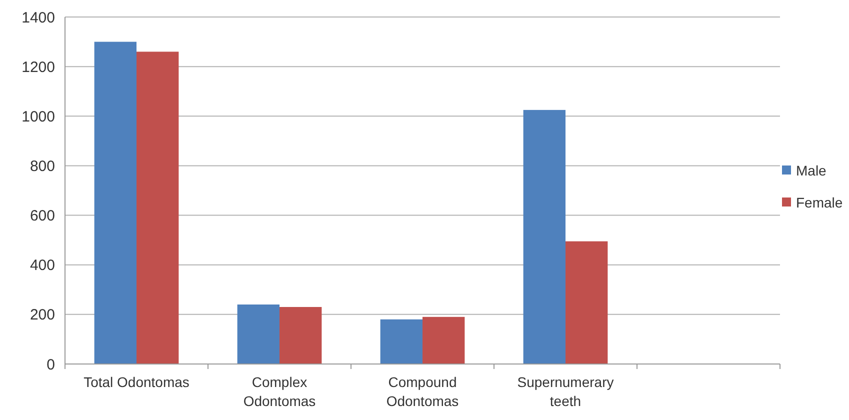  Describe the element at coordinates (811, 170) in the screenshot. I see `legend-label: Male` at that location.